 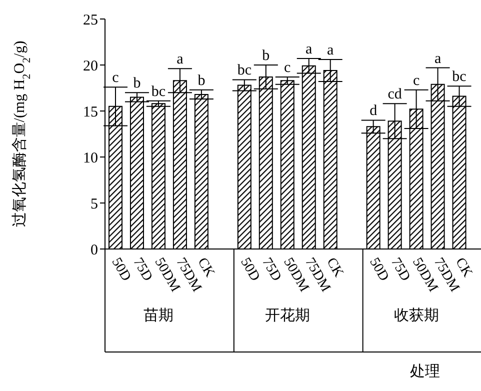 What do you see at coordinates (94, 204) in the screenshot?
I see `y-tick-label: 5` at bounding box center [94, 204].